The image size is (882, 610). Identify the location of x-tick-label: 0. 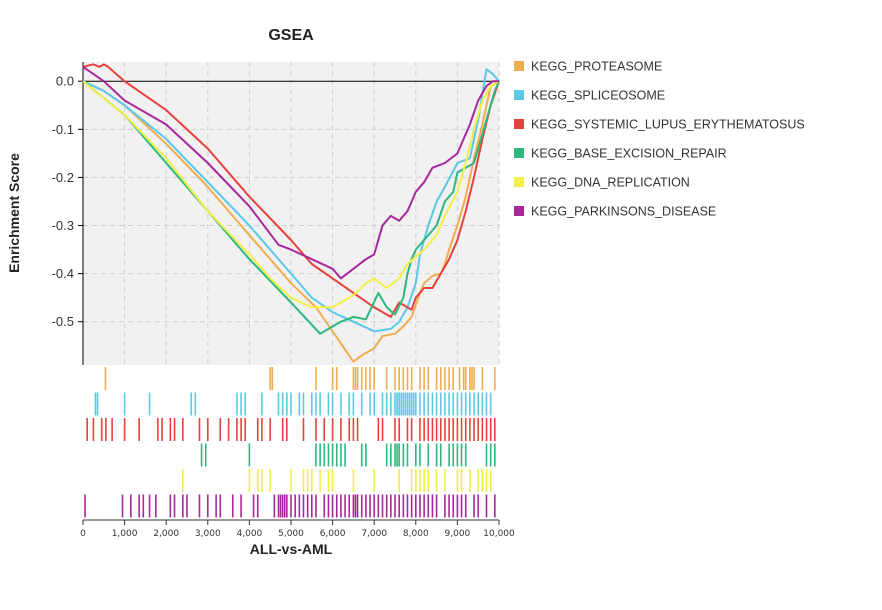
(83, 534).